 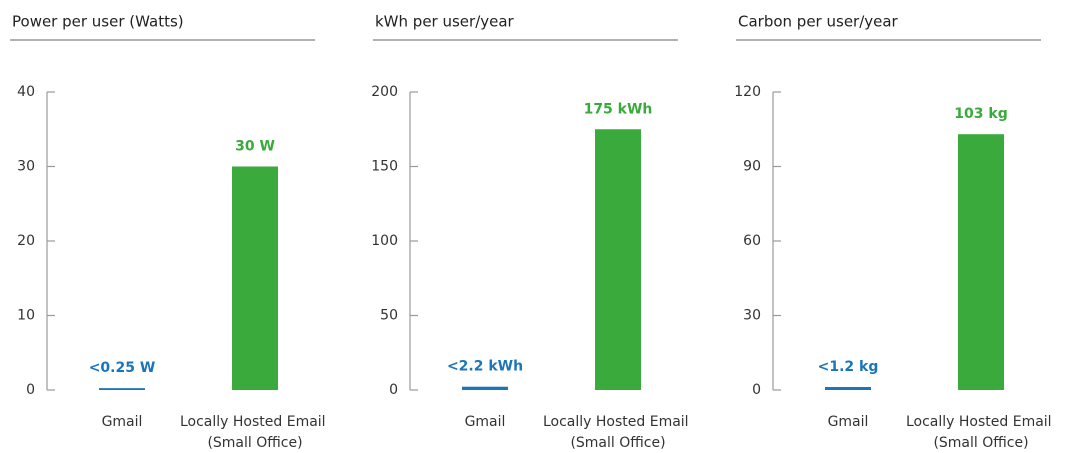 I want to click on value-label: 103 kg, so click(x=980, y=114).